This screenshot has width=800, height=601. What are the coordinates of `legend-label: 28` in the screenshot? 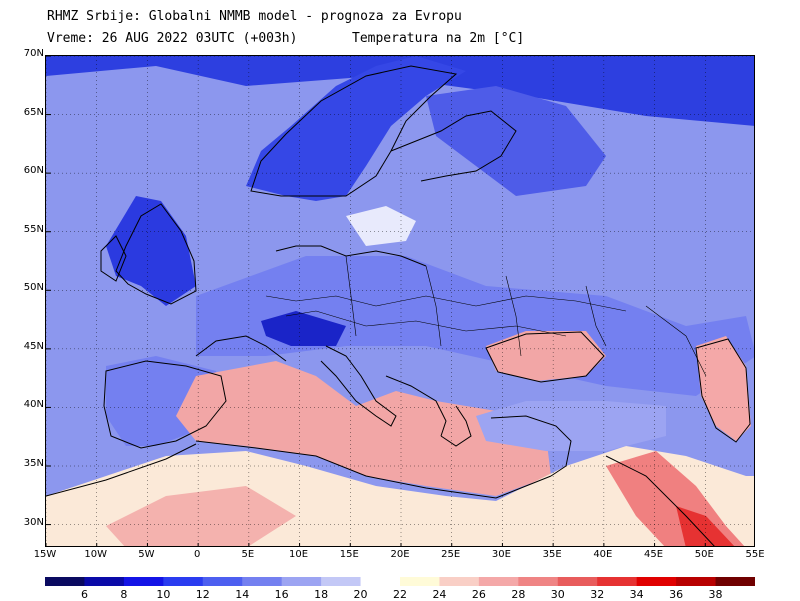 It's located at (518, 594).